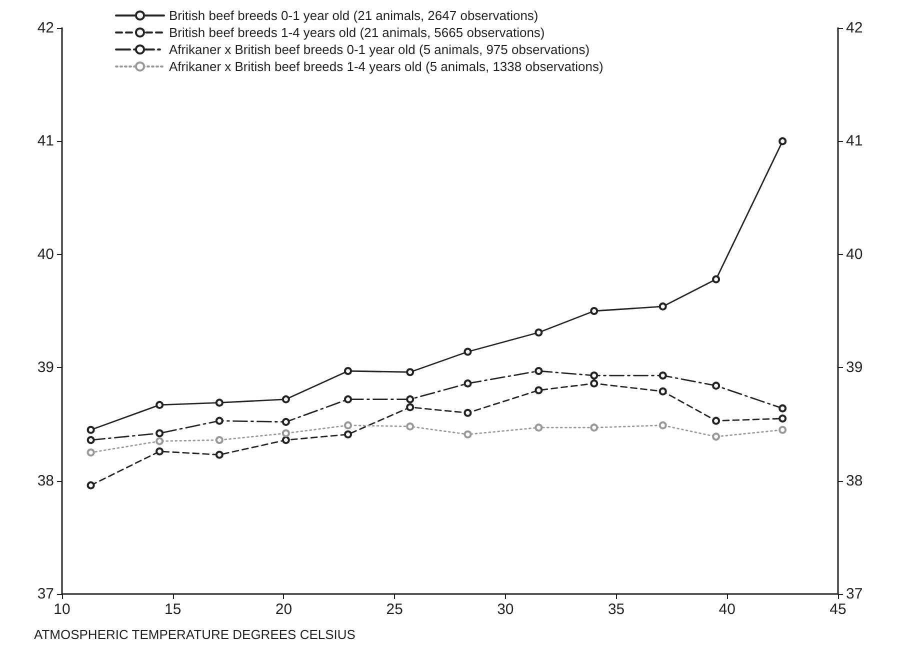 The width and height of the screenshot is (904, 656). I want to click on x-tick-label: 20, so click(283, 609).